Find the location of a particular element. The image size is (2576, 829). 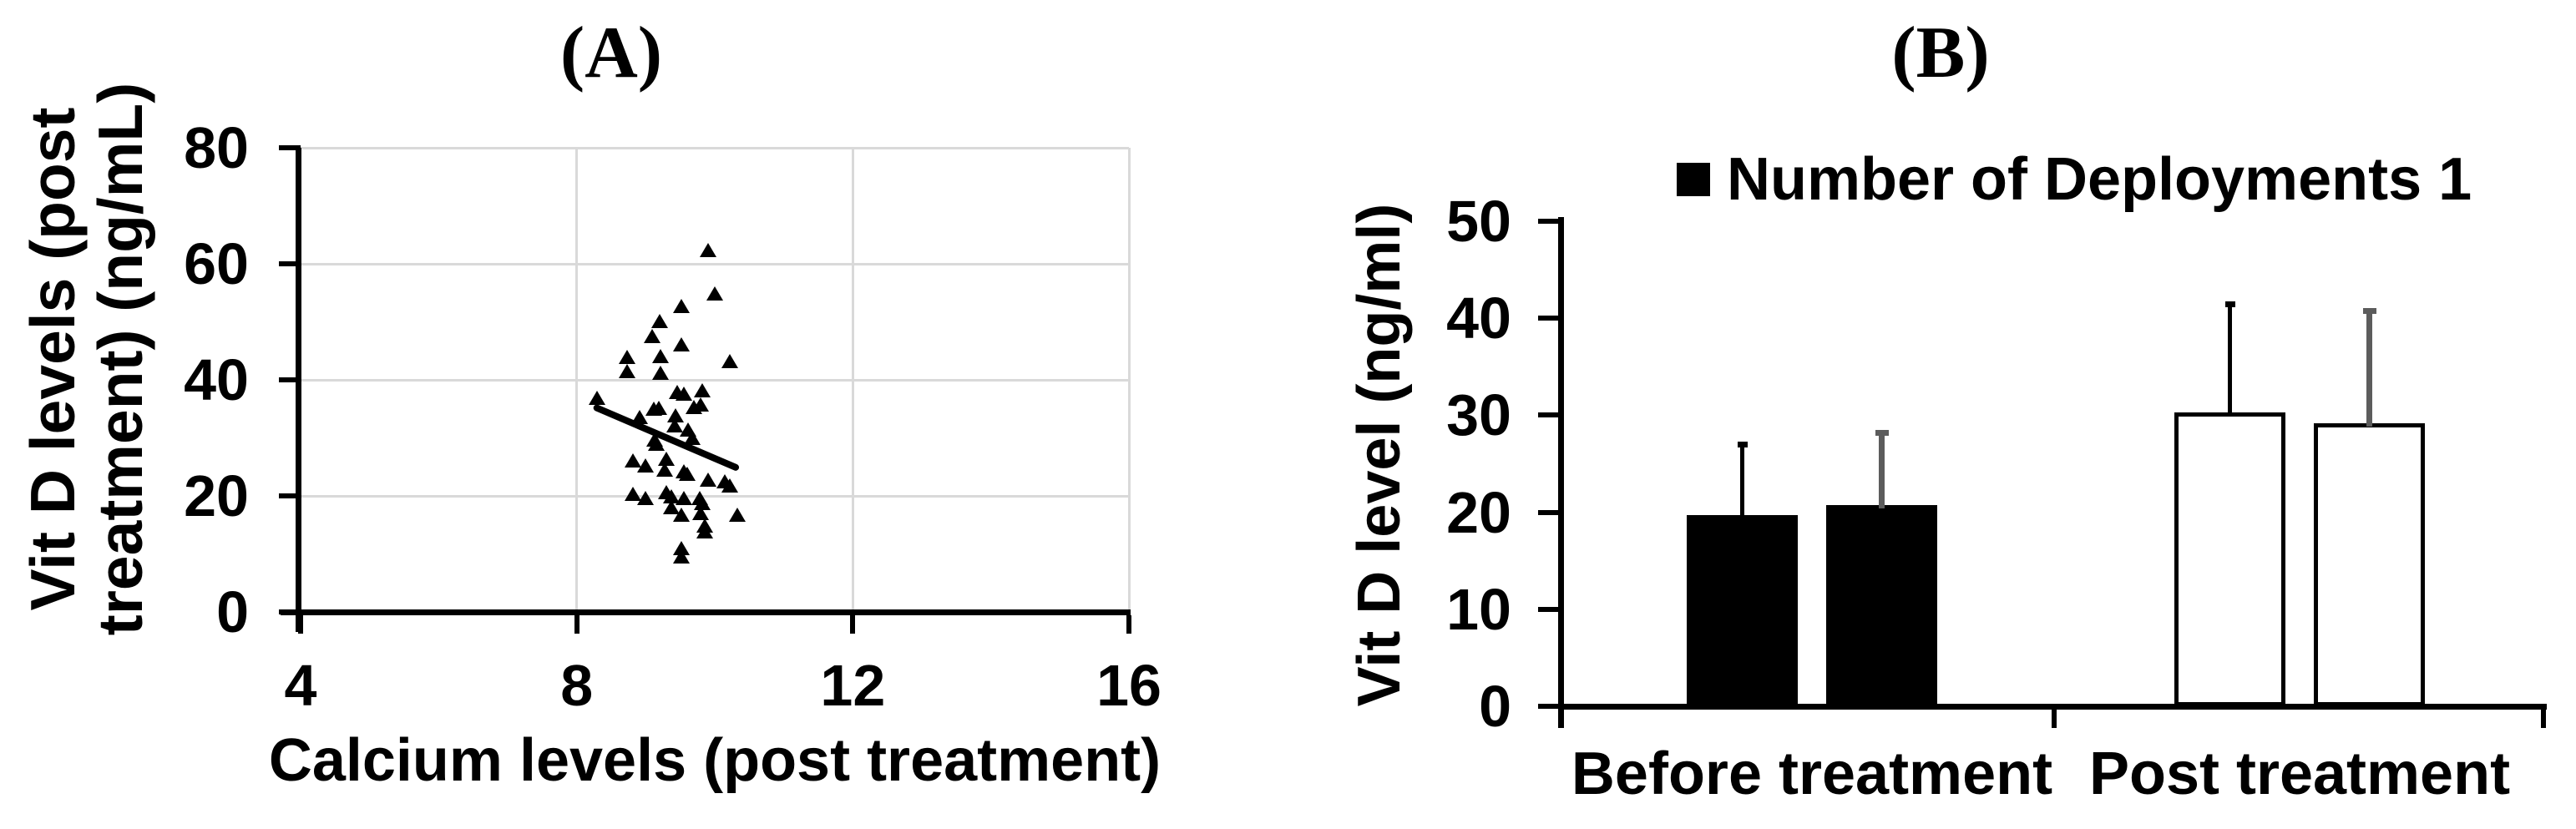

panel-a-y-axis-line is located at coordinates (298, 390).